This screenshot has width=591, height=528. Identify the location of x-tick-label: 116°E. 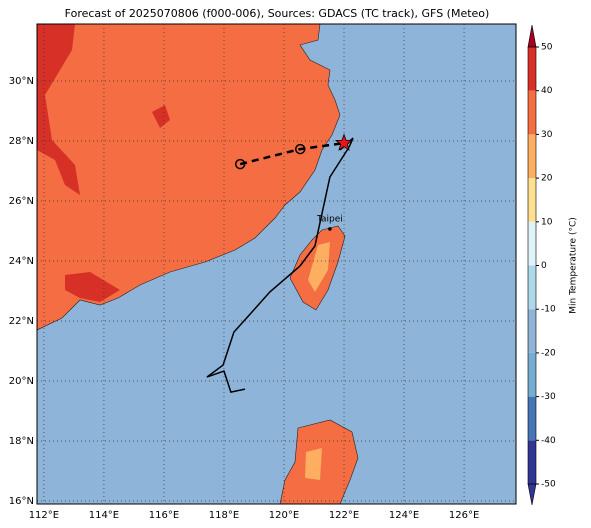
(164, 515).